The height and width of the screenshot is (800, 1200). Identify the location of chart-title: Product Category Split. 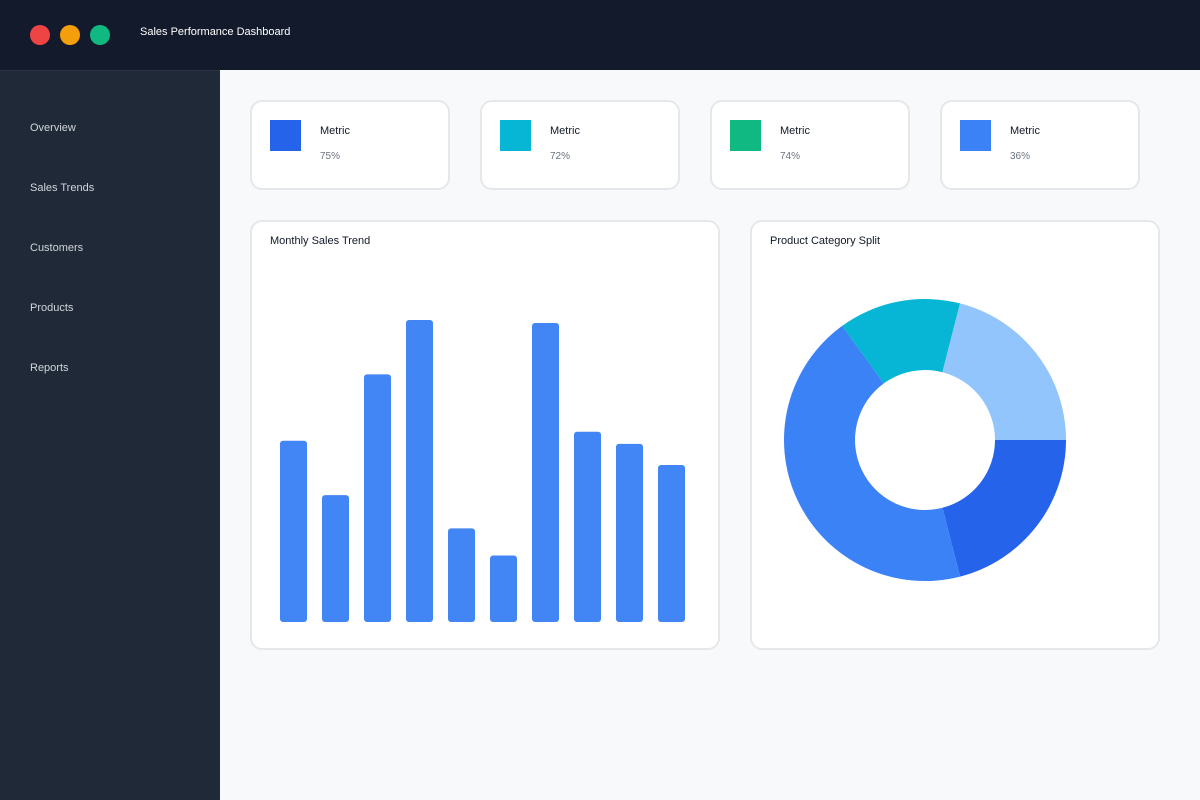
(825, 241).